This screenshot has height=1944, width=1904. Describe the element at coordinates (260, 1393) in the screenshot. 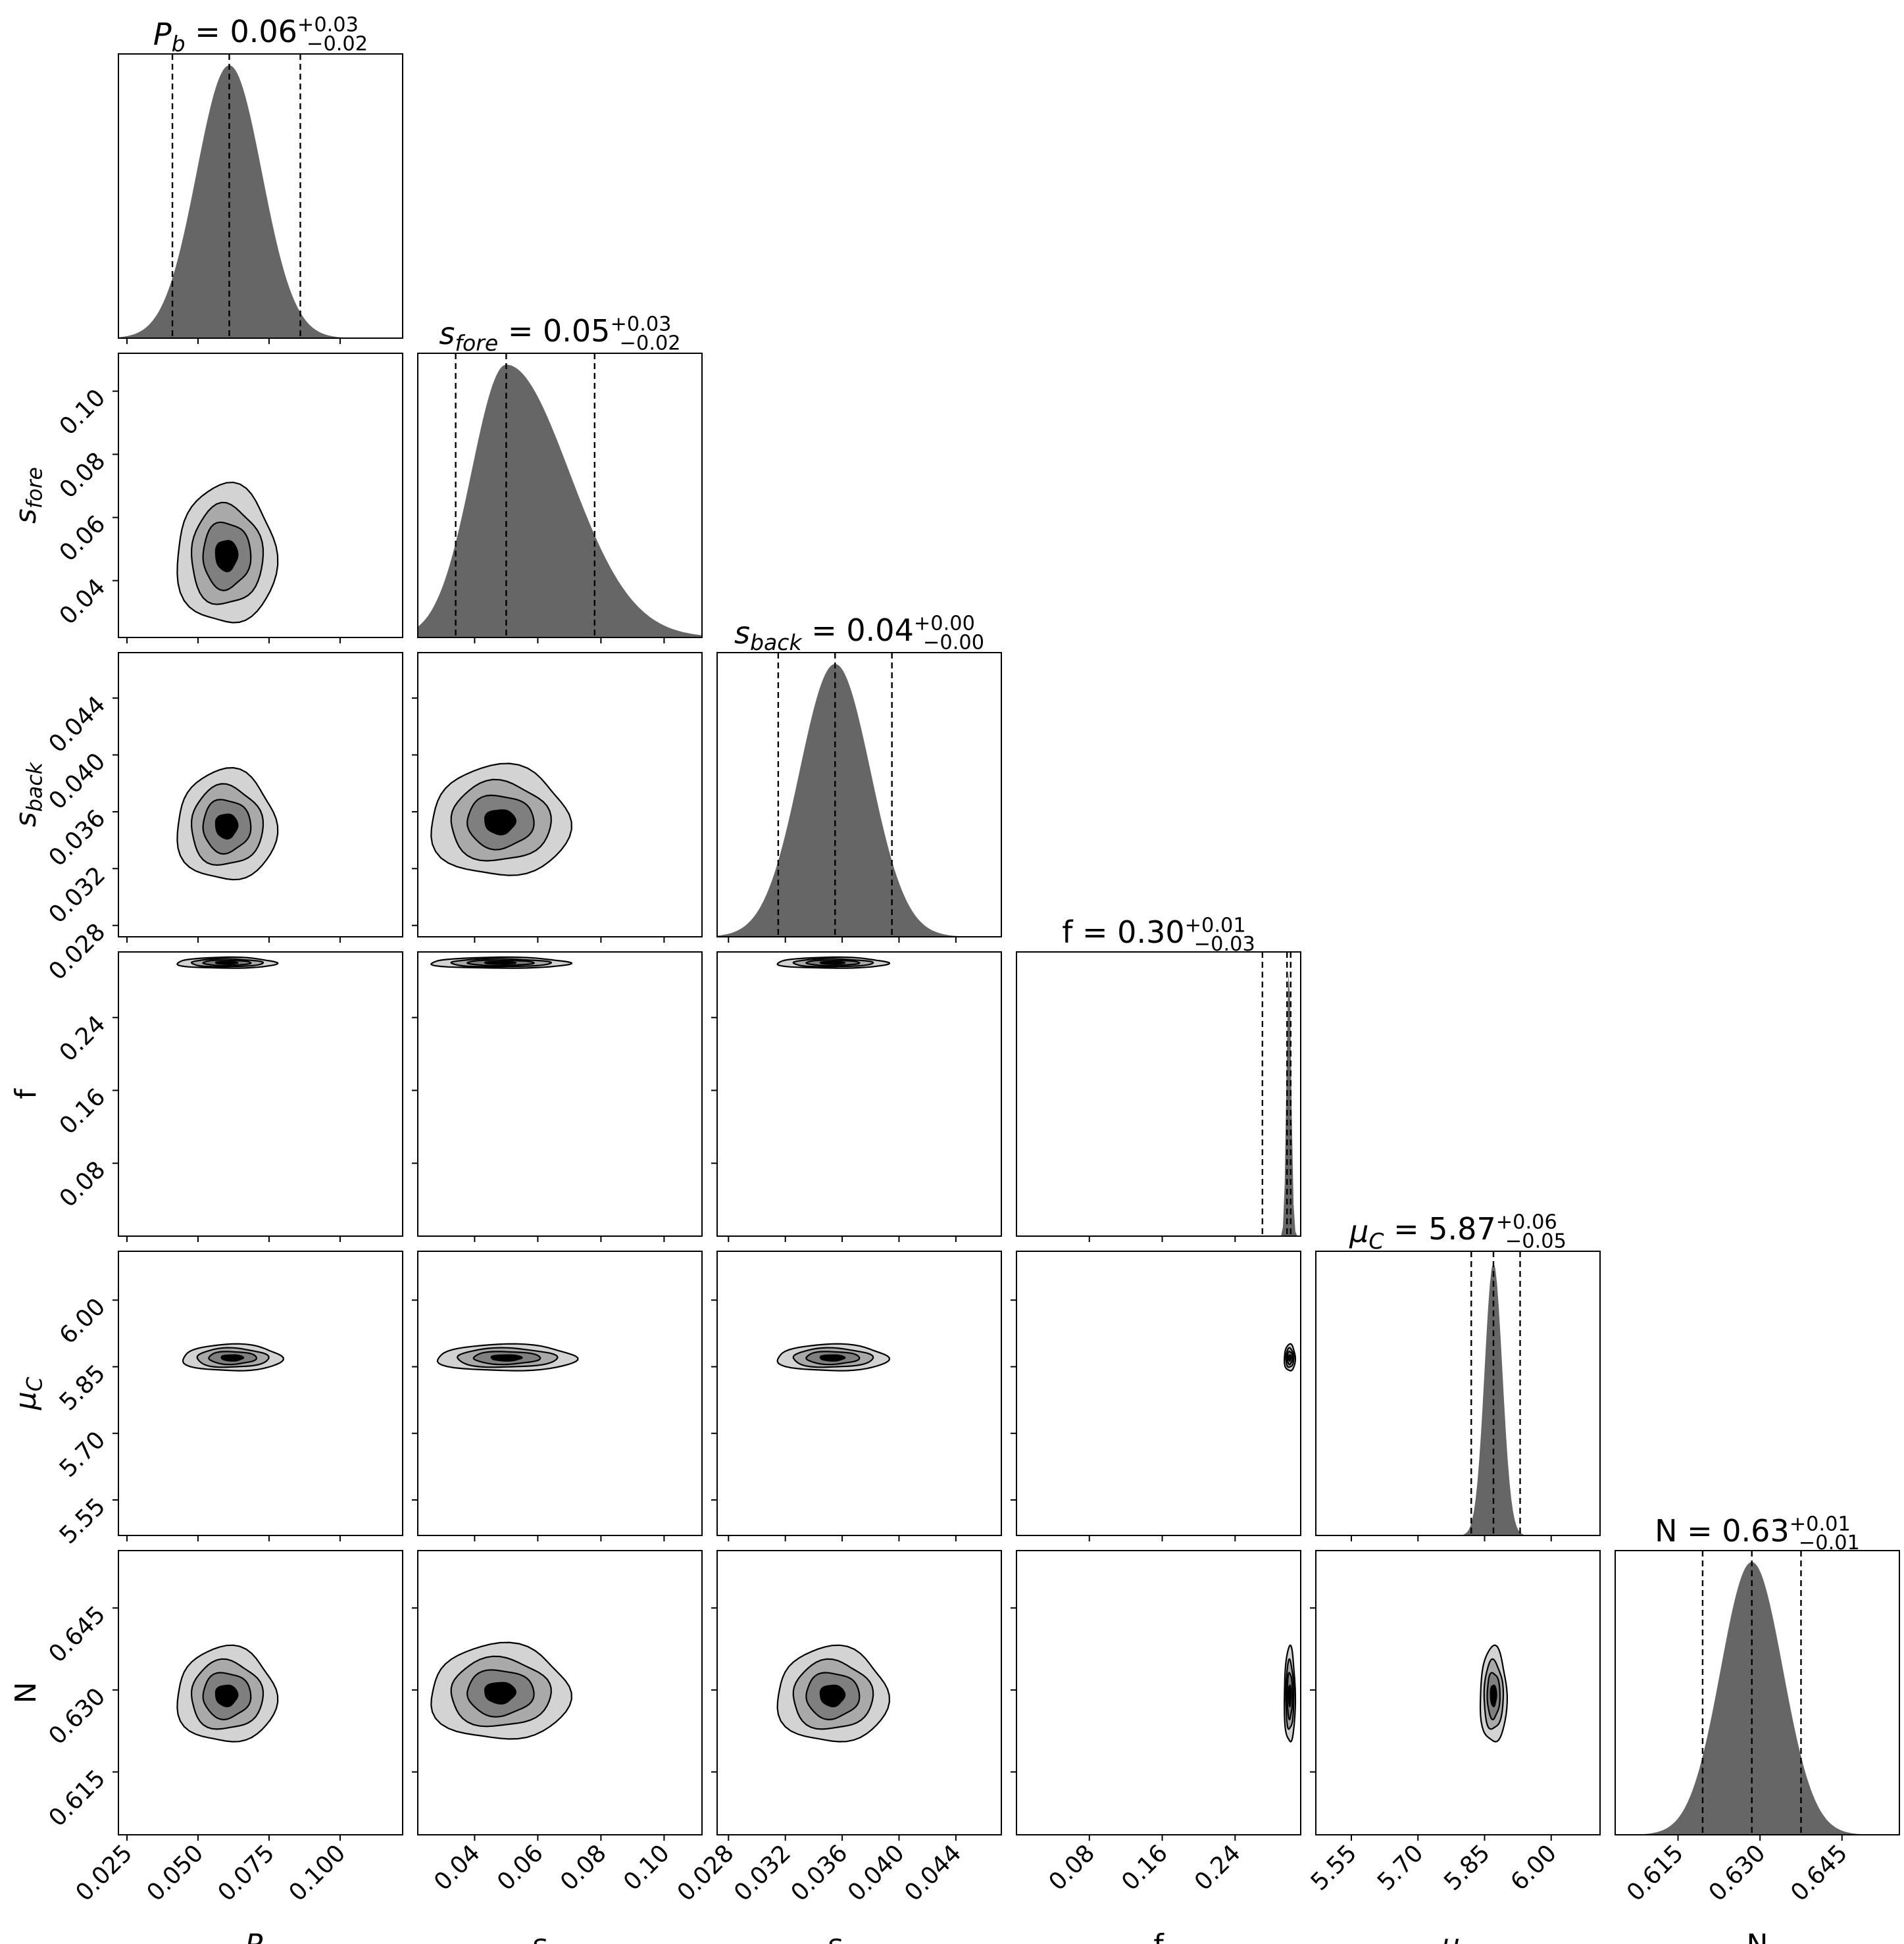

I see `contour-panel-Pb-muC` at that location.